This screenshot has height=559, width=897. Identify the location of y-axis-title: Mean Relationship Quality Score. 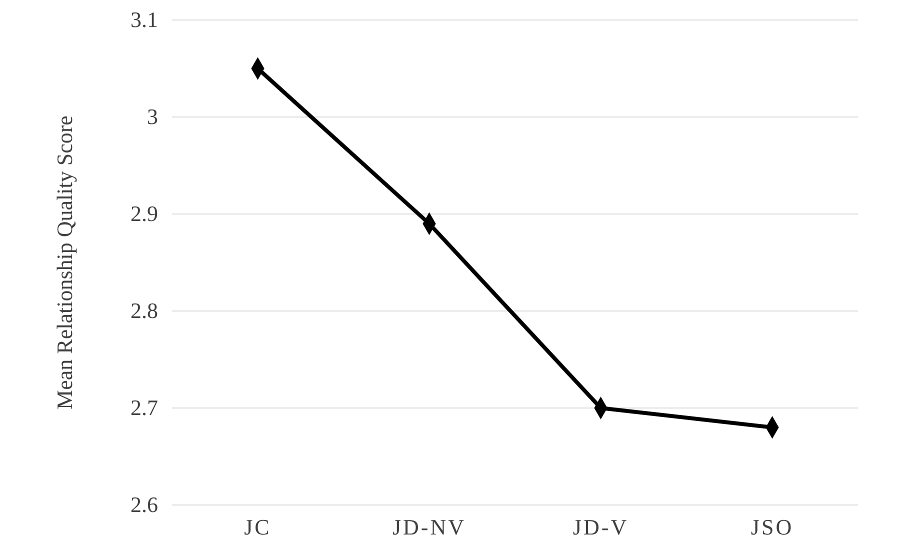
(64, 263).